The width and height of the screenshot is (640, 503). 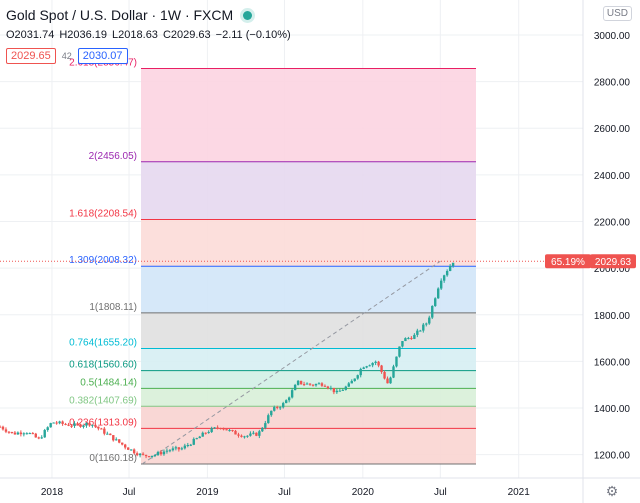 What do you see at coordinates (568, 261) in the screenshot?
I see `percent-badge` at bounding box center [568, 261].